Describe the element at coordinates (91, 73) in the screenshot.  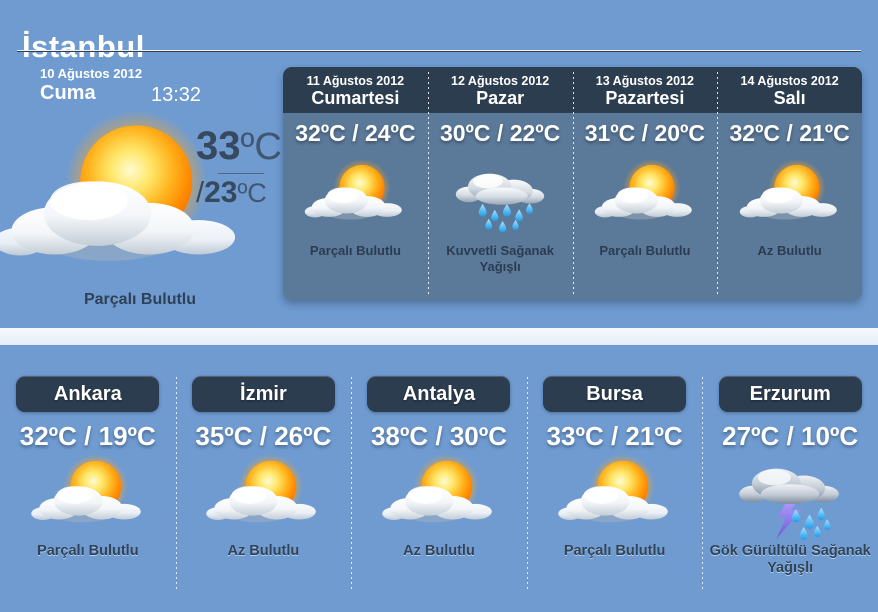
I see `current-date: 10 Ağustos 2012` at that location.